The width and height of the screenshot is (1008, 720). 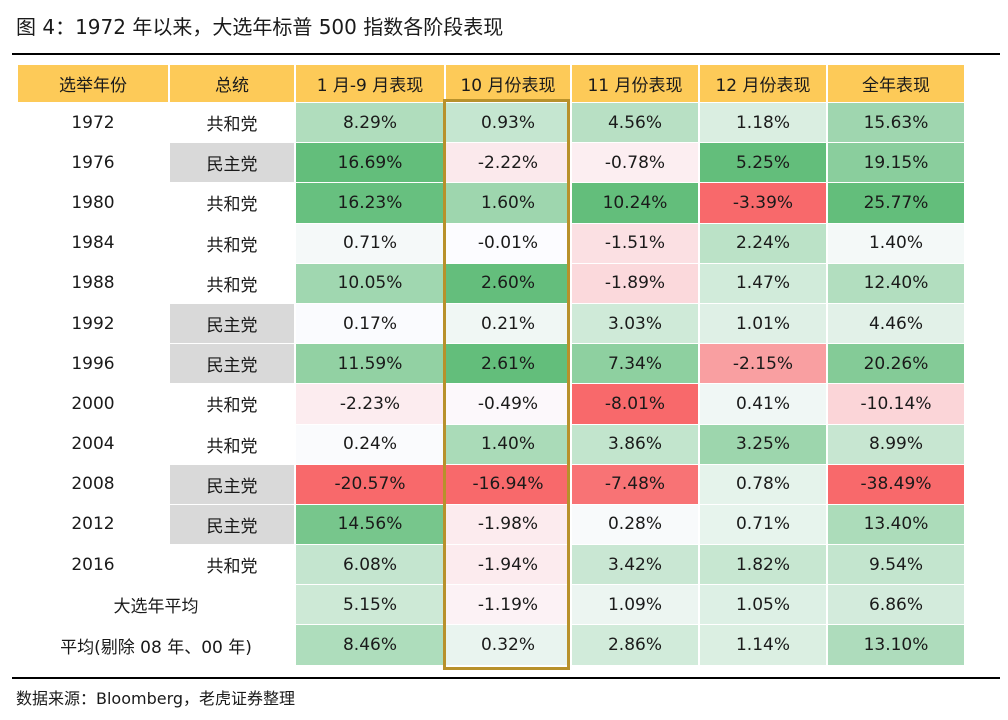 What do you see at coordinates (156, 645) in the screenshot?
I see `summary-label-cell: 平均(剔除 08 年、00 年)` at bounding box center [156, 645].